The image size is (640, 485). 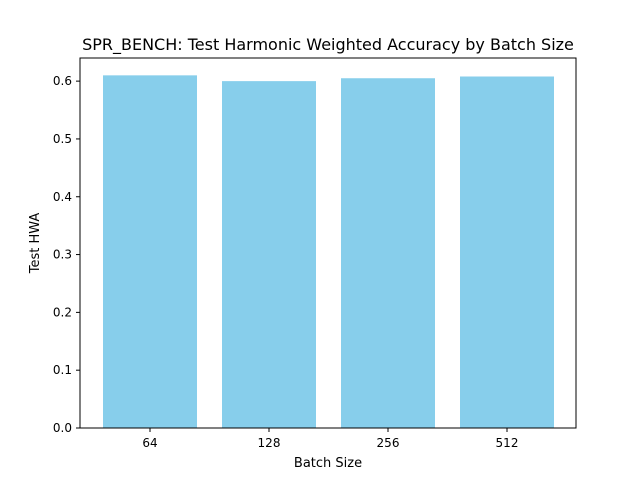 What do you see at coordinates (62, 428) in the screenshot?
I see `y-tick-label: 0.0` at bounding box center [62, 428].